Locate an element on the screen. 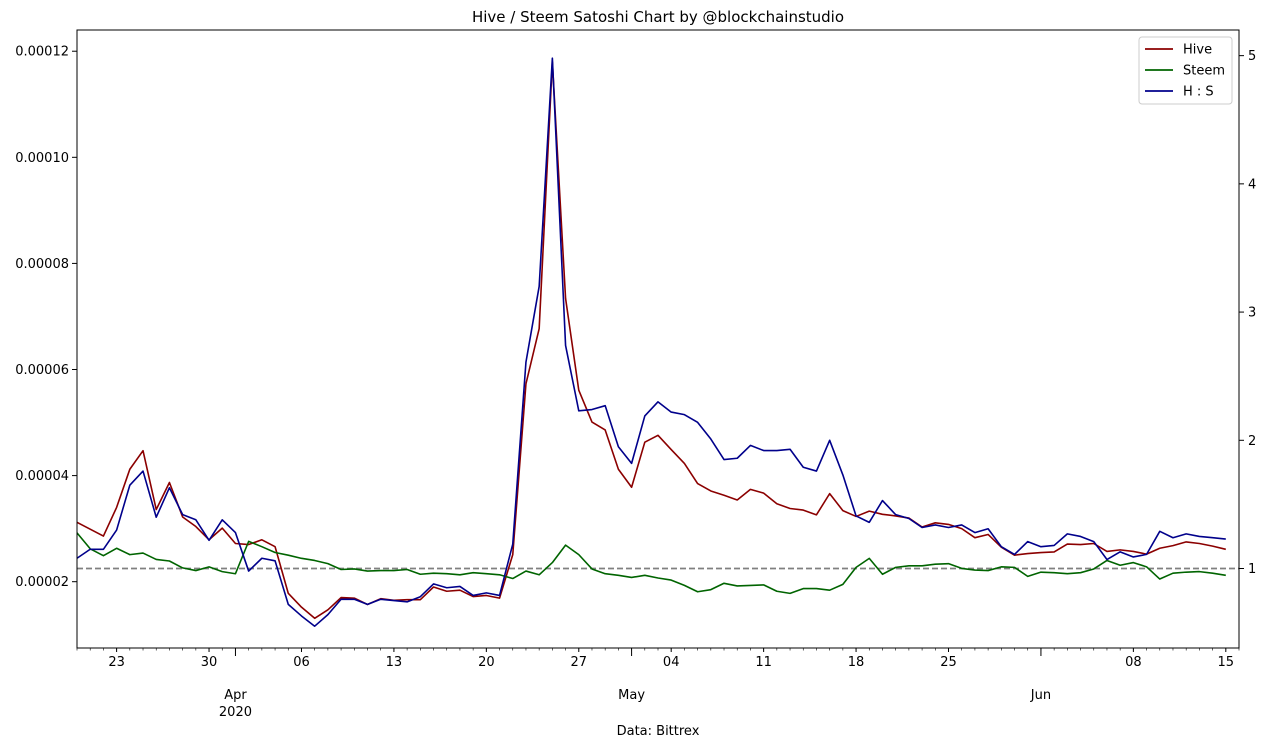 This screenshot has width=1267, height=748. left-y-tick-label: 0.00004 is located at coordinates (42, 476).